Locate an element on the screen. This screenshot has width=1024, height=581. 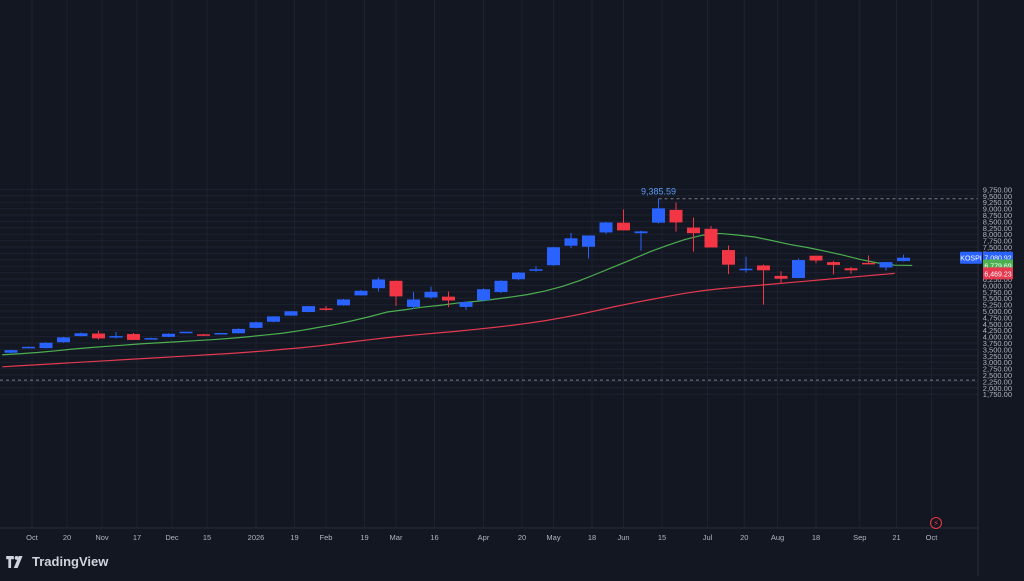
high-price-label: 9,385.59 is located at coordinates (658, 192).